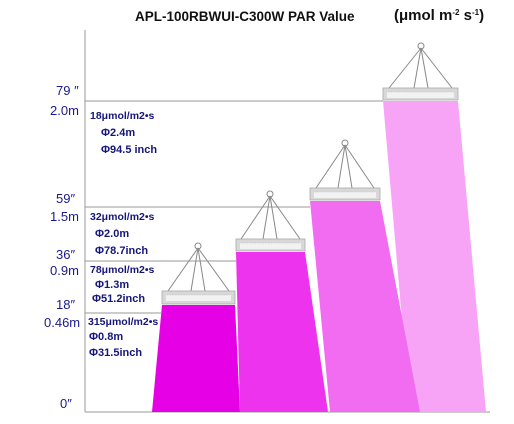  I want to click on height-label-inches-1-5m: 59″, so click(66, 198).